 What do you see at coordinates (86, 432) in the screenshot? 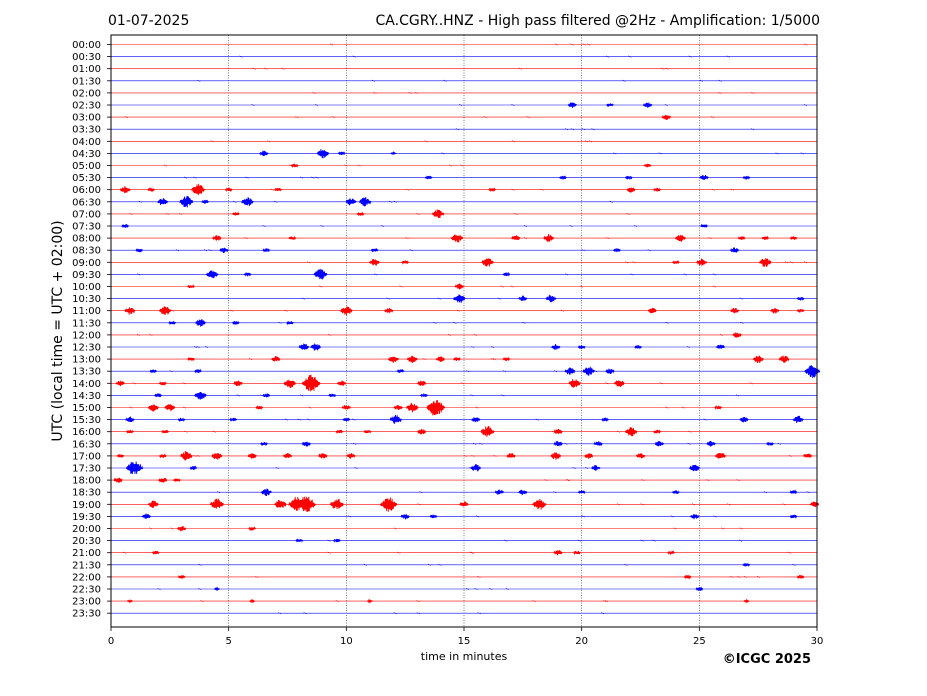
I see `row-label-32: 16:00` at bounding box center [86, 432].